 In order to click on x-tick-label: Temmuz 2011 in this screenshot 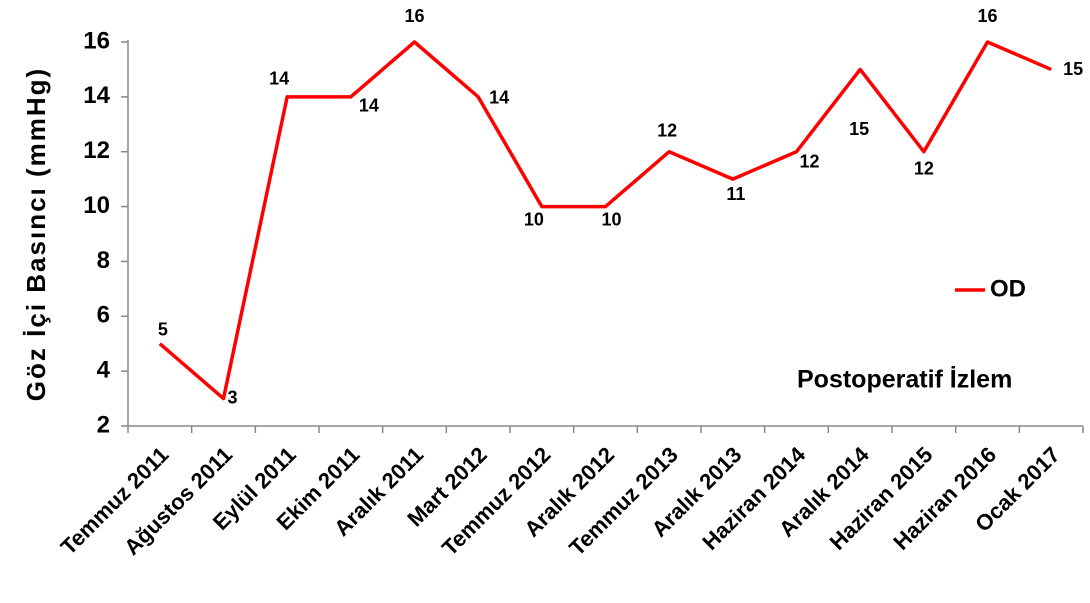, I will do `click(115, 501)`.